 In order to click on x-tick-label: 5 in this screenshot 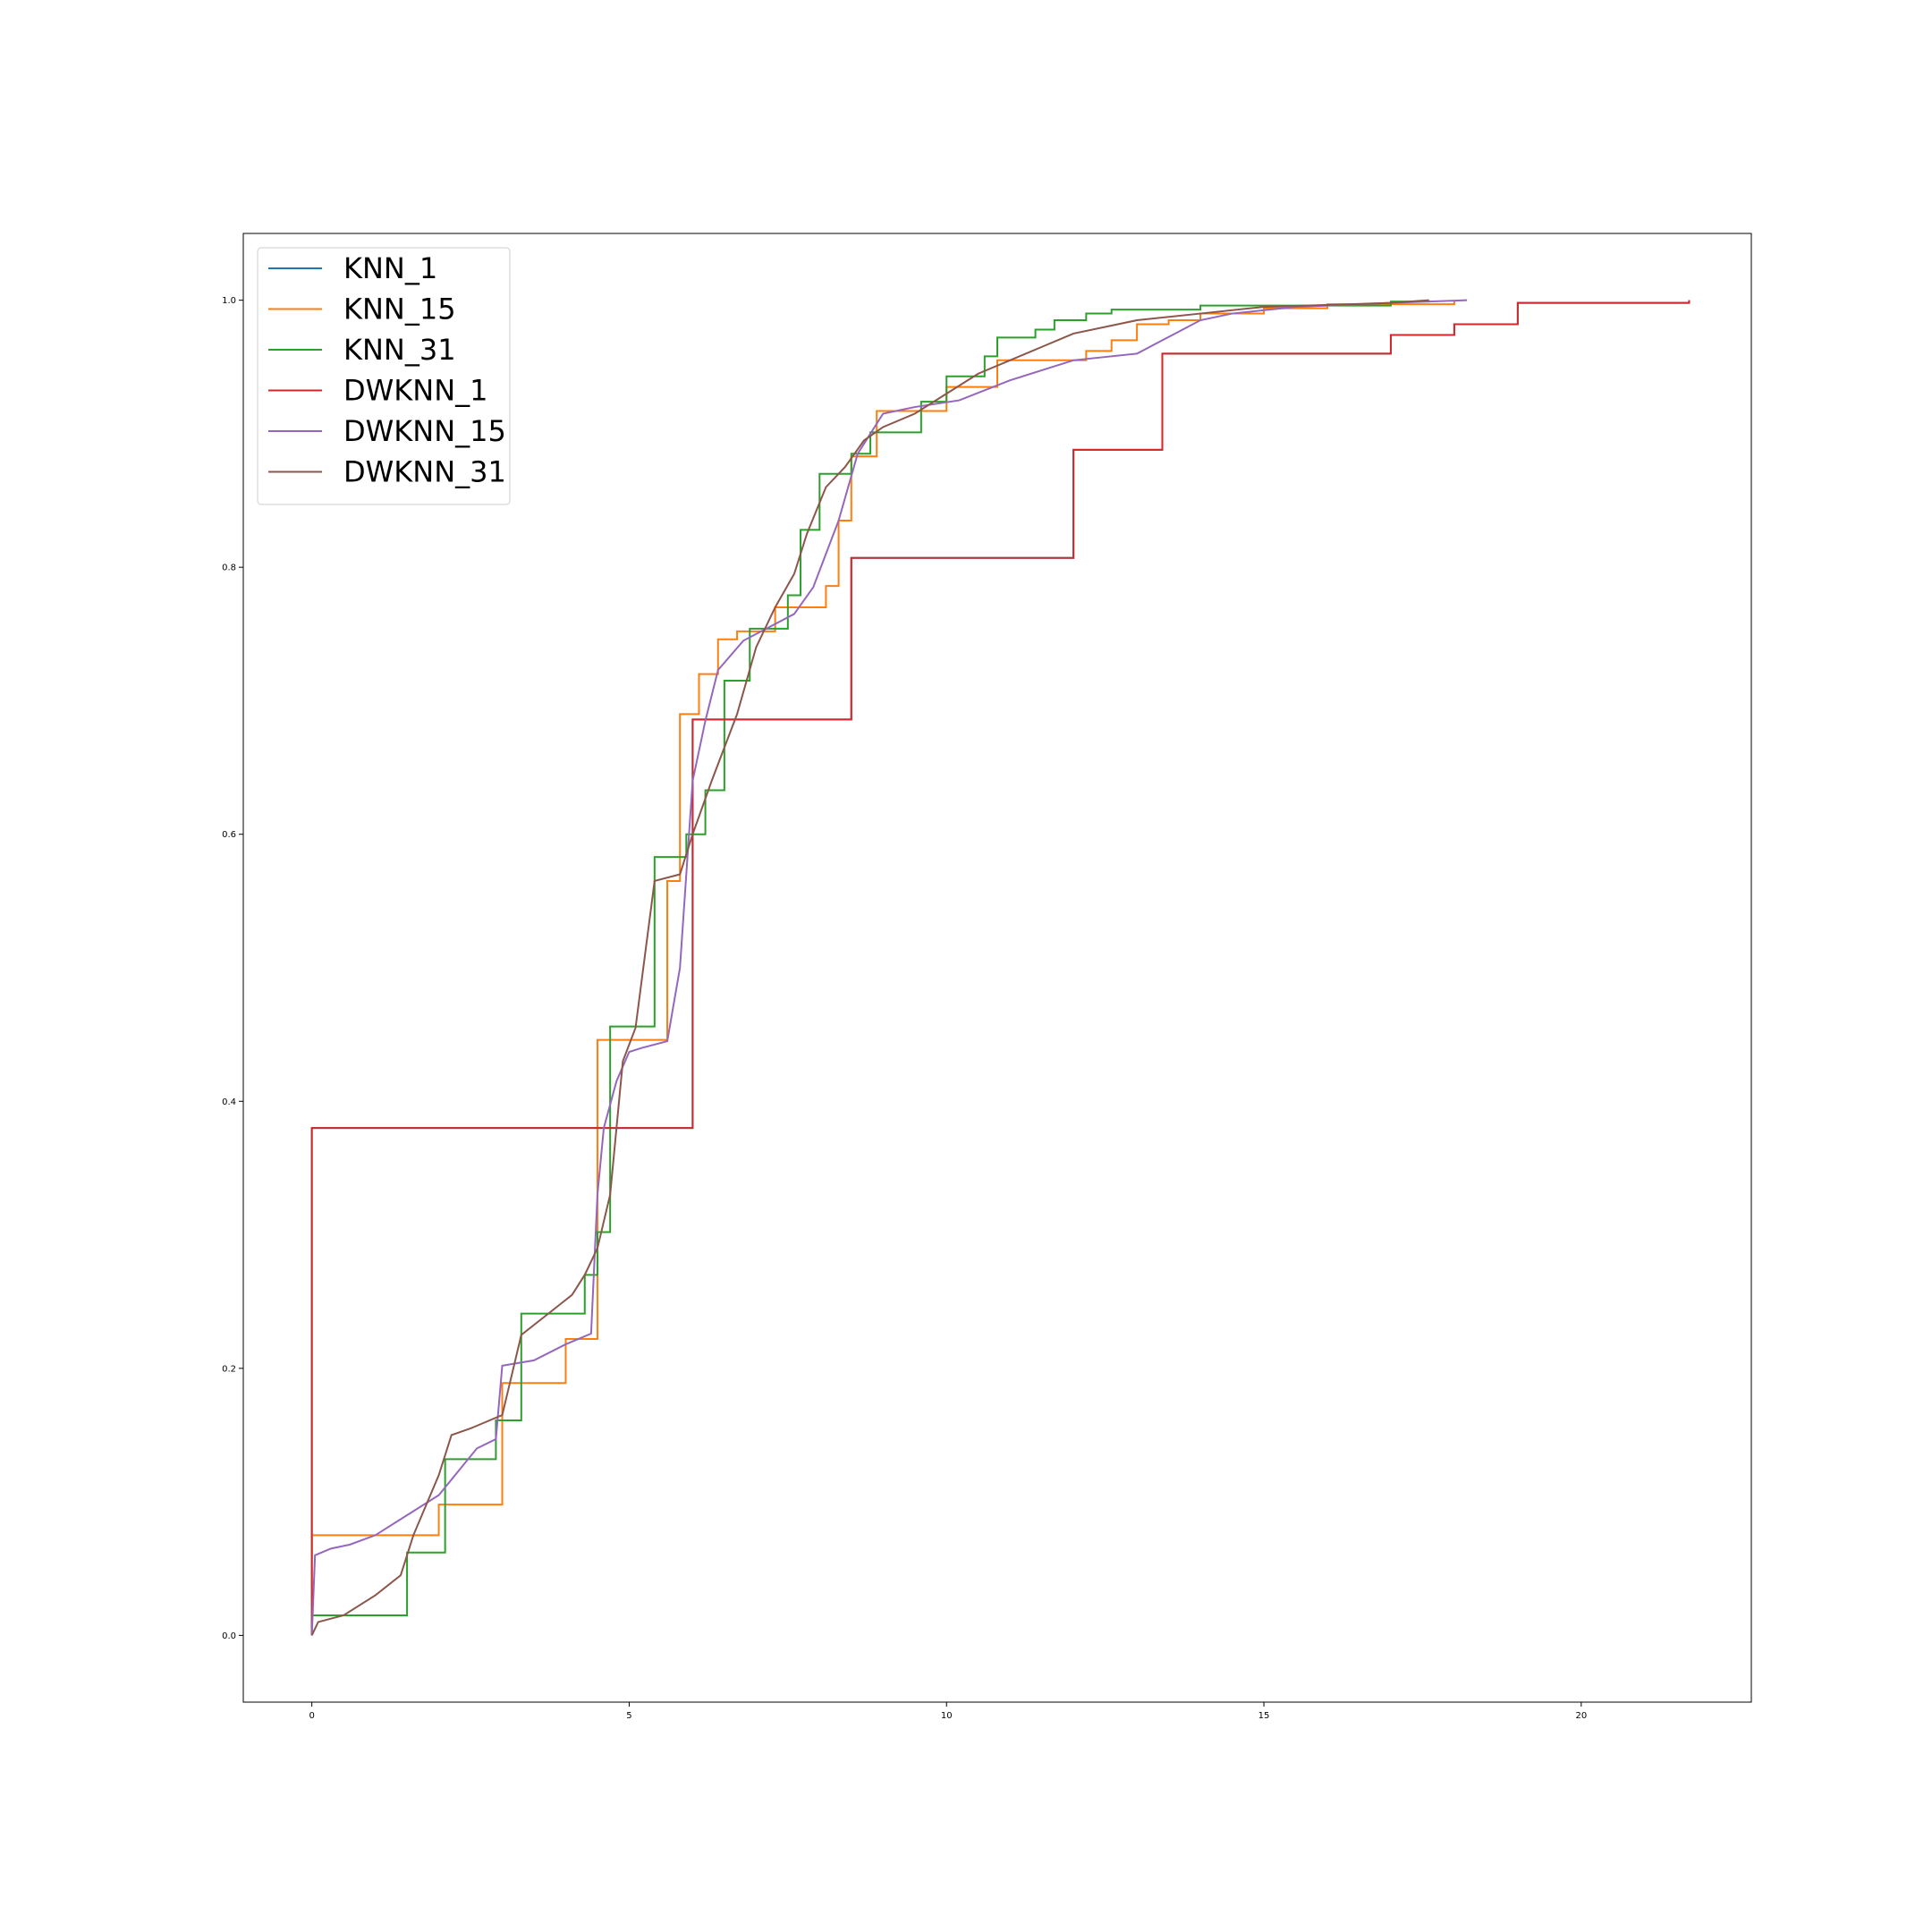, I will do `click(628, 1716)`.